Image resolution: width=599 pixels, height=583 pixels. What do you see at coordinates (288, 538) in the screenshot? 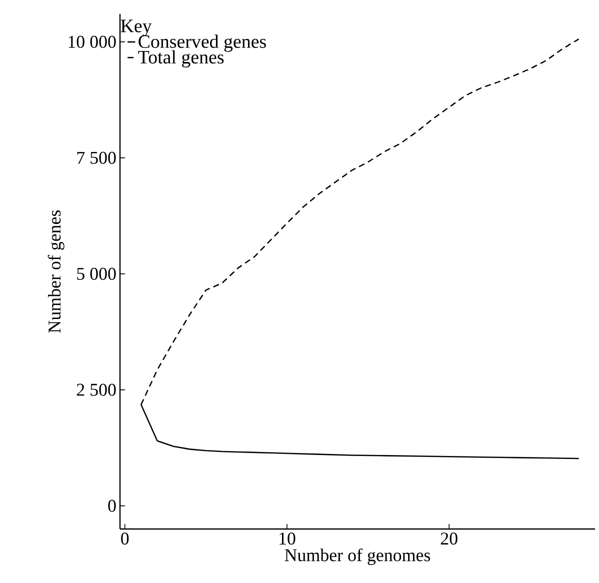
I see `x-tick-label: 10` at bounding box center [288, 538].